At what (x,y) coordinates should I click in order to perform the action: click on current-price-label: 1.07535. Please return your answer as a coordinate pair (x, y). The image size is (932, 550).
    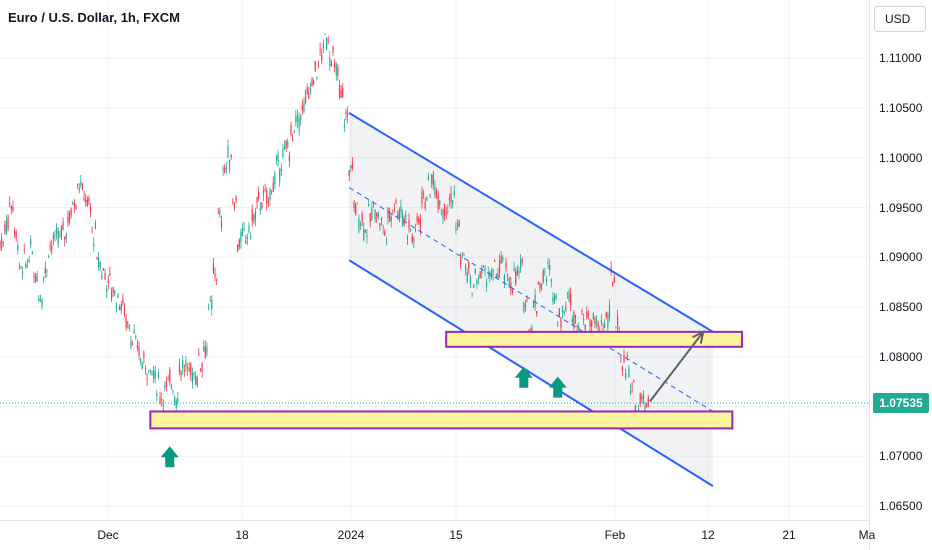
    Looking at the image, I should click on (901, 403).